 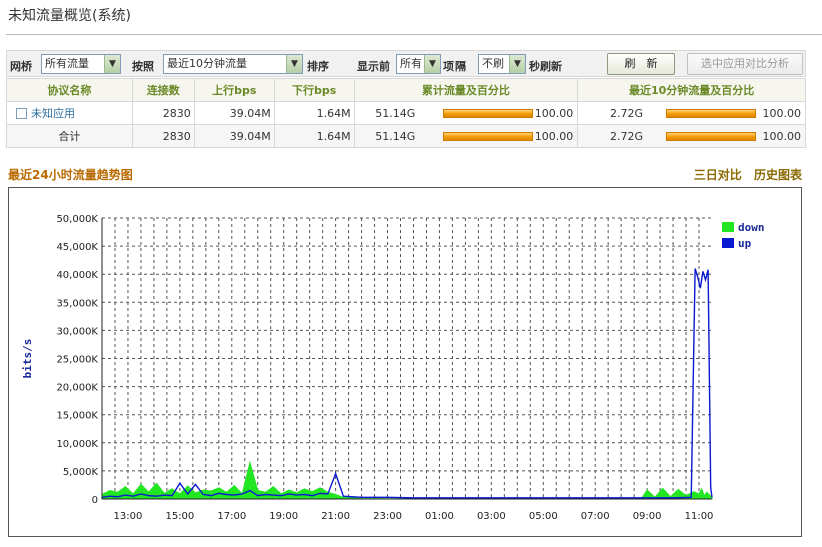 I want to click on history-chart-link: 历史图表, so click(x=777, y=175).